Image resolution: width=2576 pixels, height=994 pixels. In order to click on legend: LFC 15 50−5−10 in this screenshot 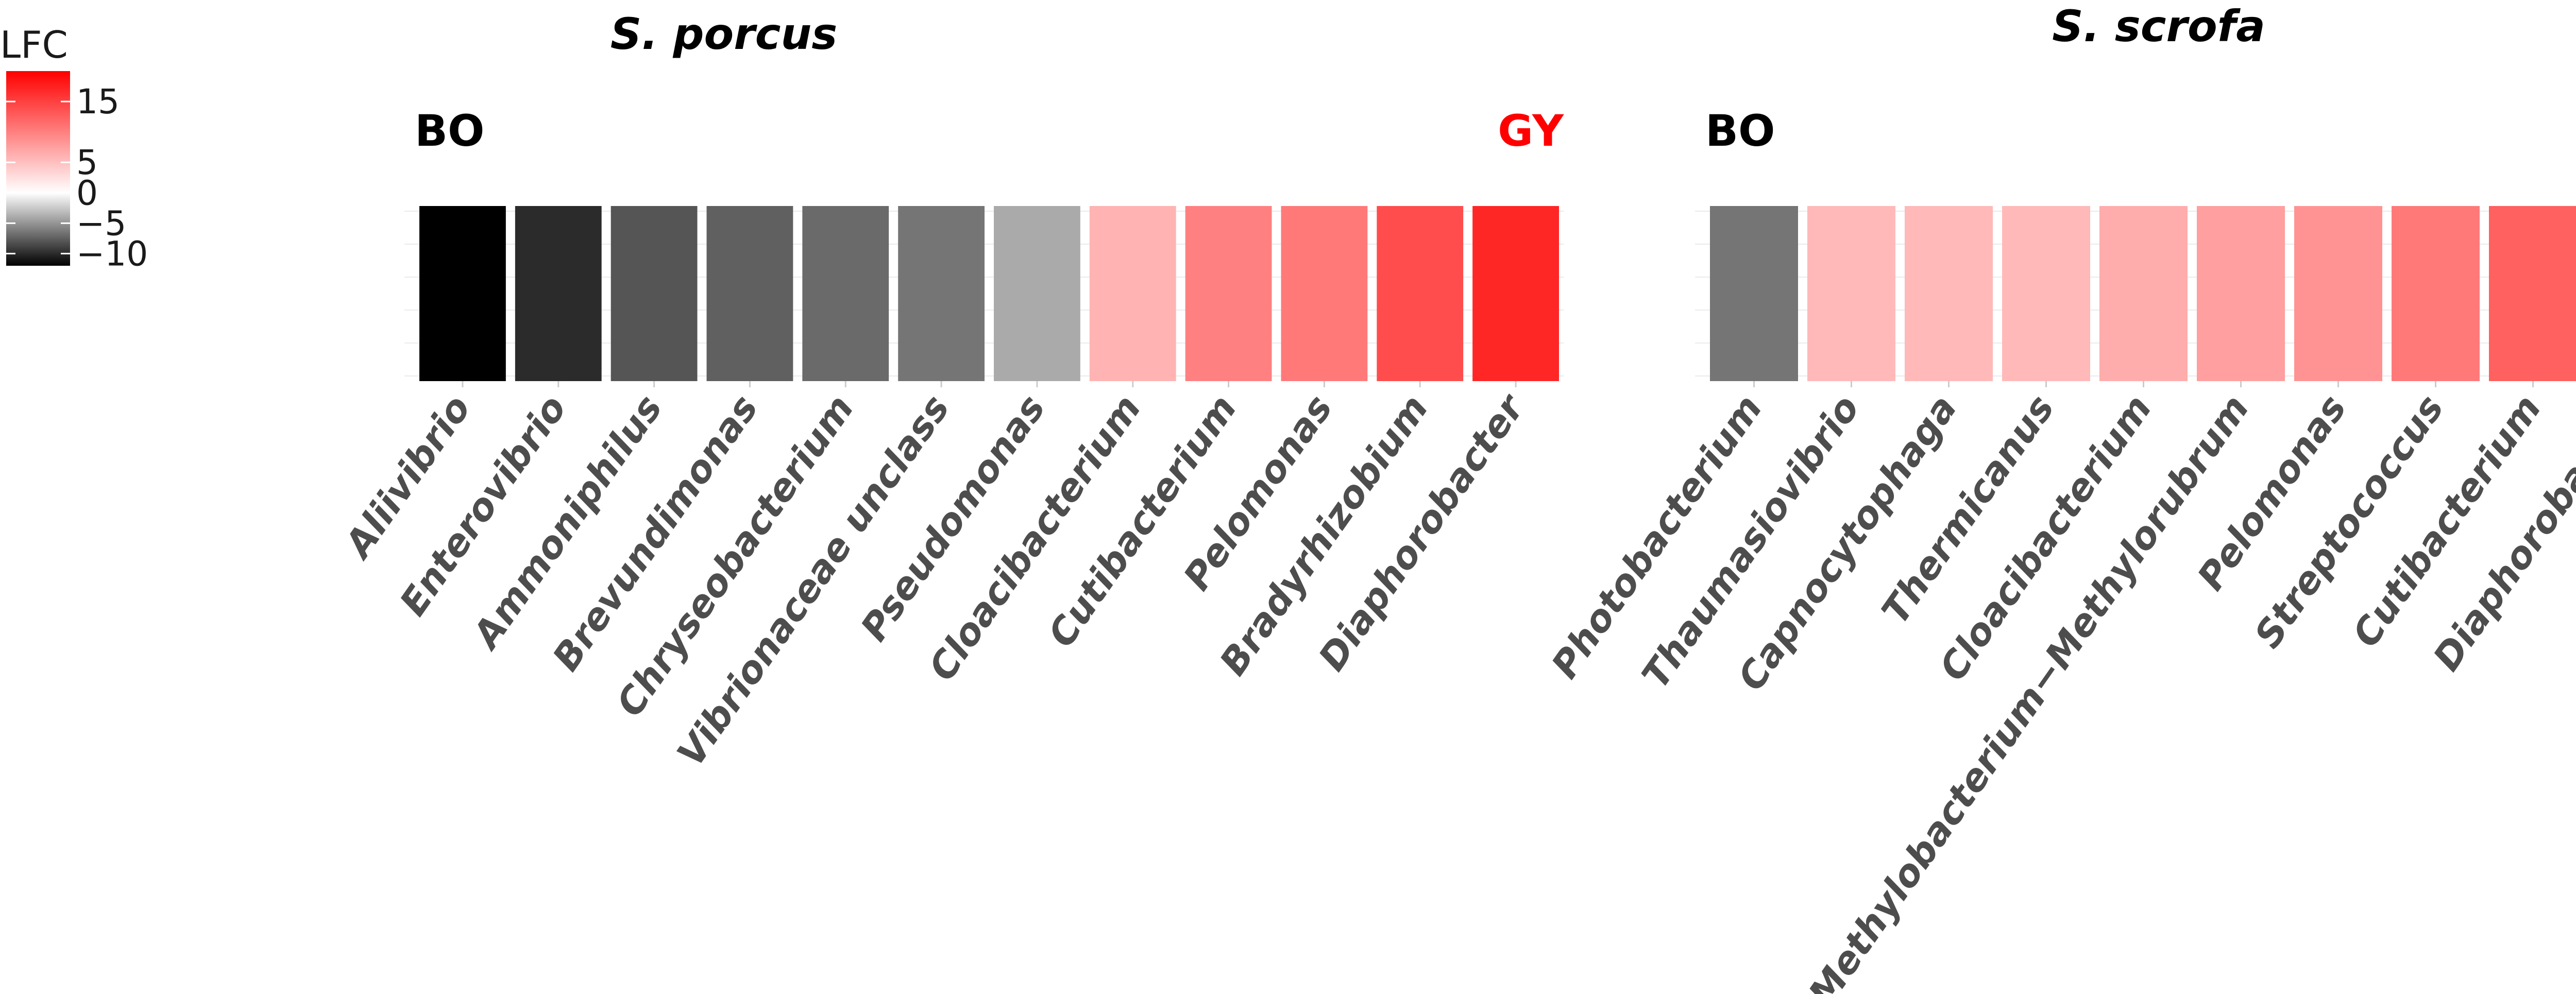, I will do `click(74, 148)`.